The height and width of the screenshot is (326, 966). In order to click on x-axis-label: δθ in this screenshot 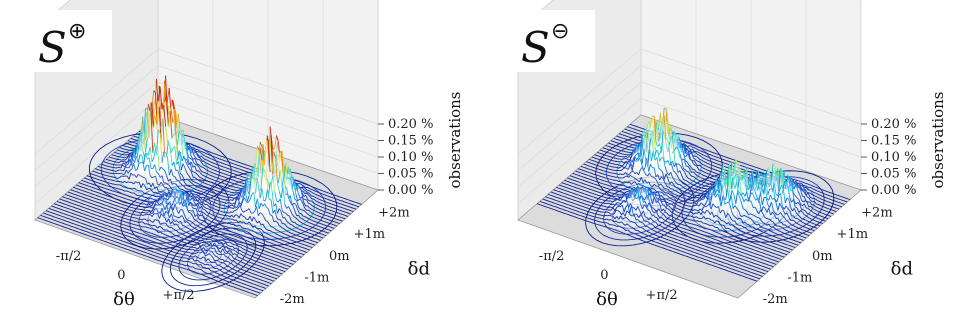, I will do `click(124, 299)`.